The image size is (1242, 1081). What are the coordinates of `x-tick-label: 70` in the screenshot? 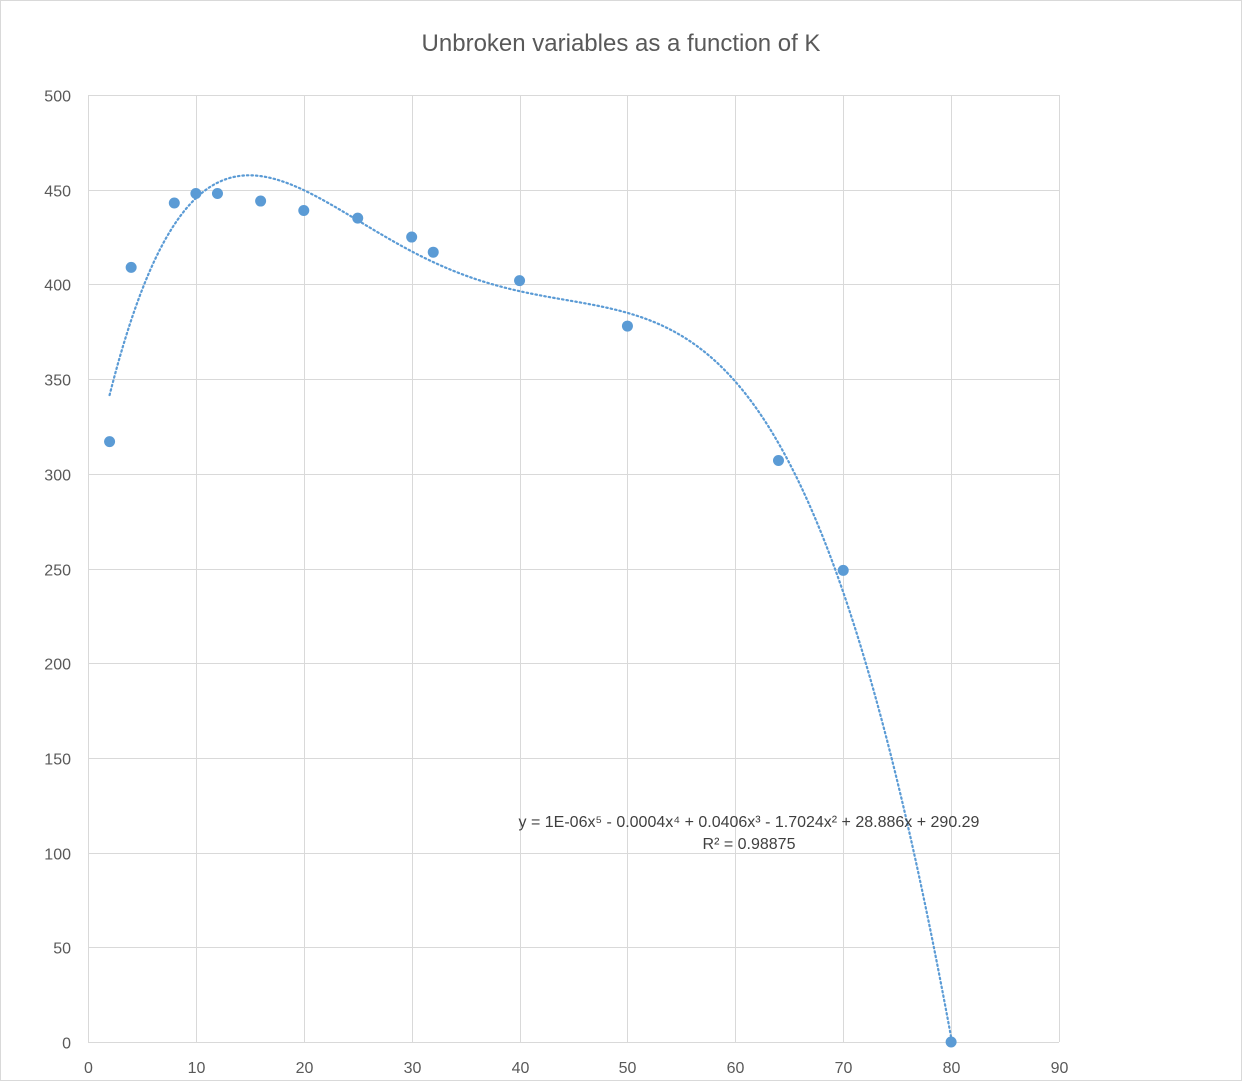 It's located at (844, 1068).